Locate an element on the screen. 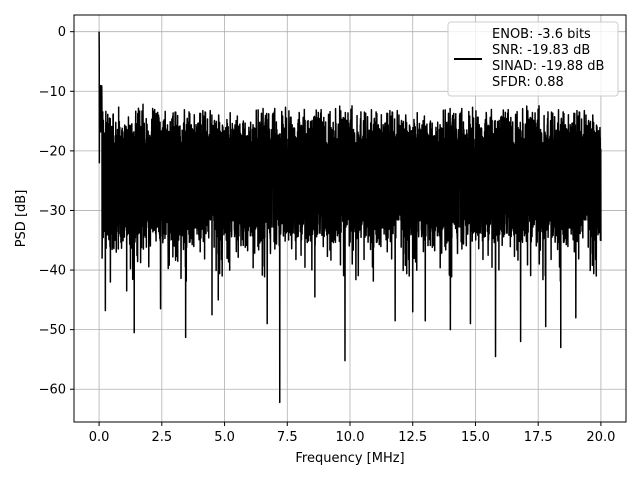  legend-box is located at coordinates (533, 59).